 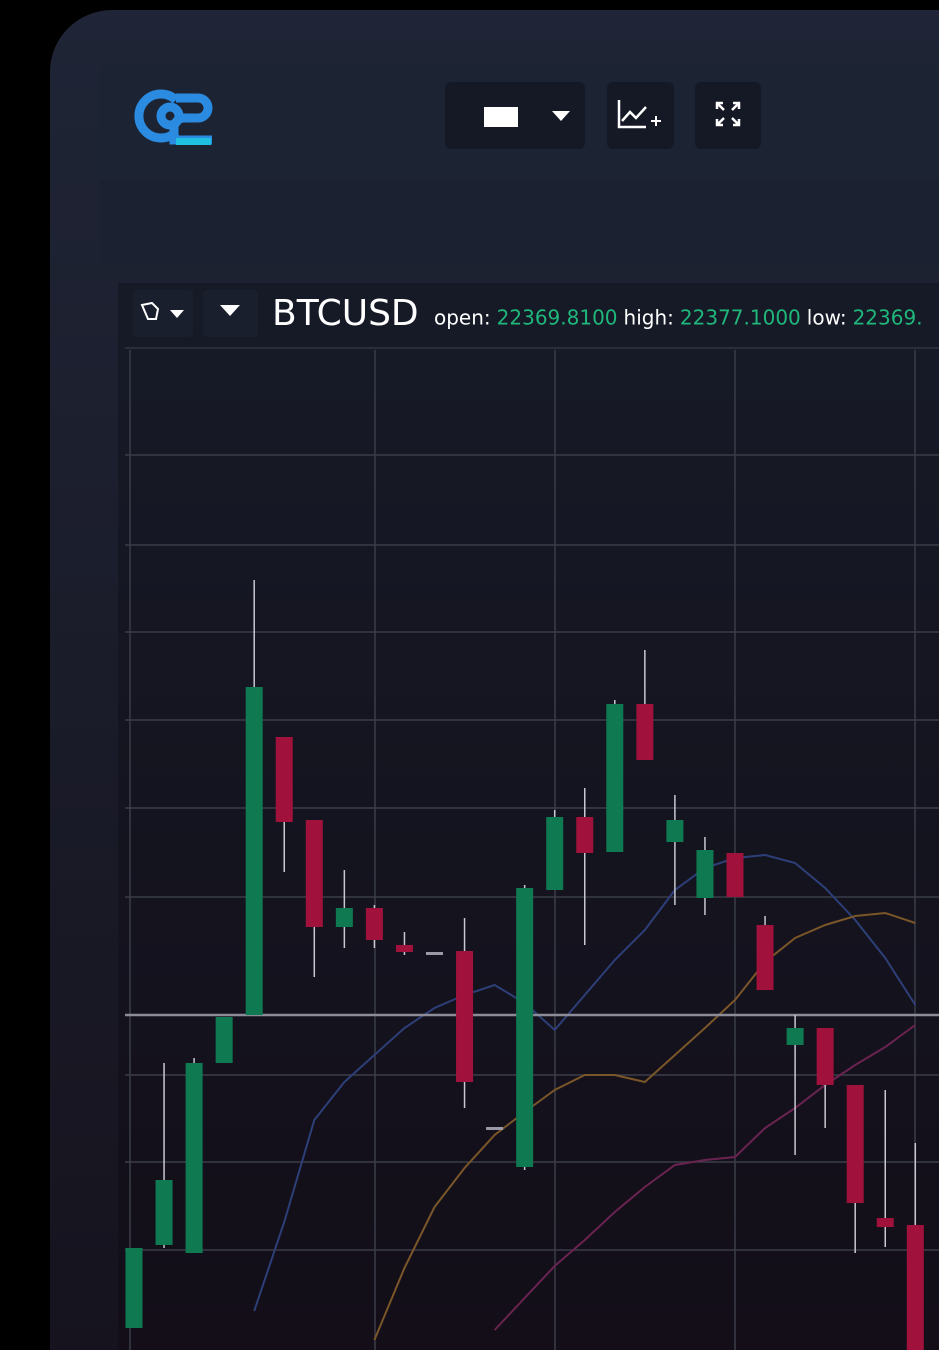 I want to click on chart-type-button, so click(x=515, y=115).